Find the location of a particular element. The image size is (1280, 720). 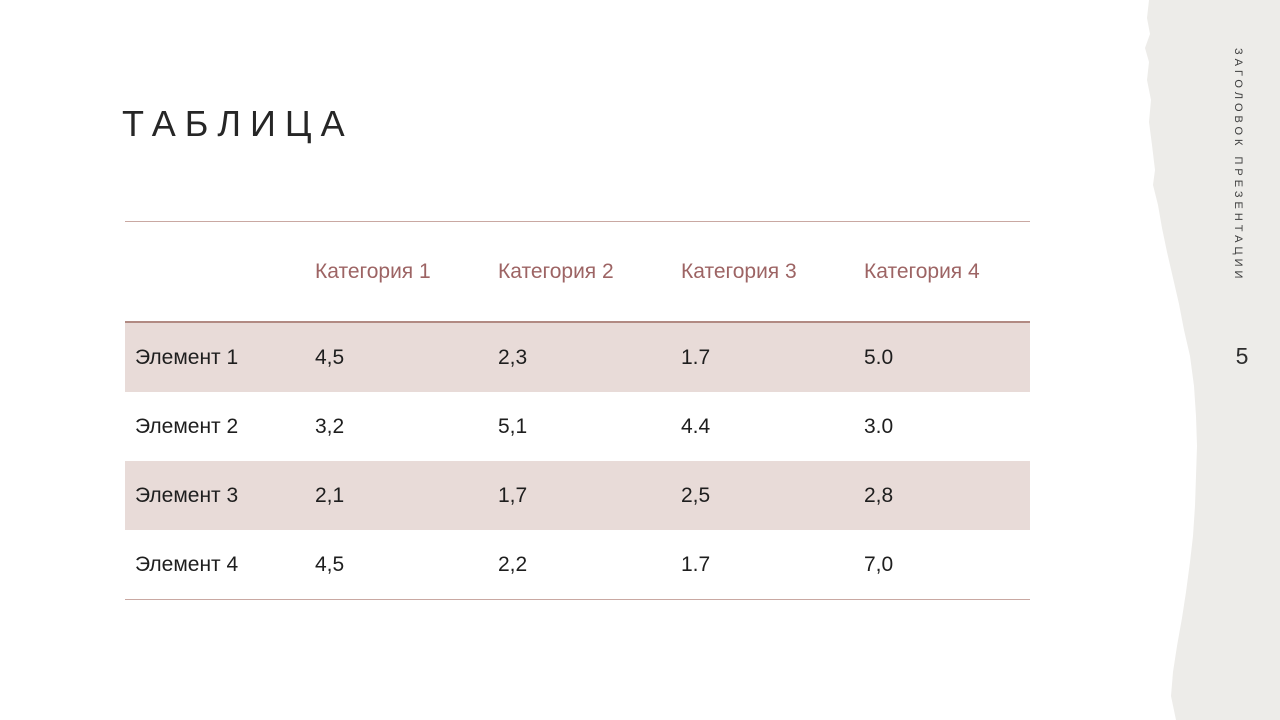

table-cell: 2,8 is located at coordinates (947, 495).